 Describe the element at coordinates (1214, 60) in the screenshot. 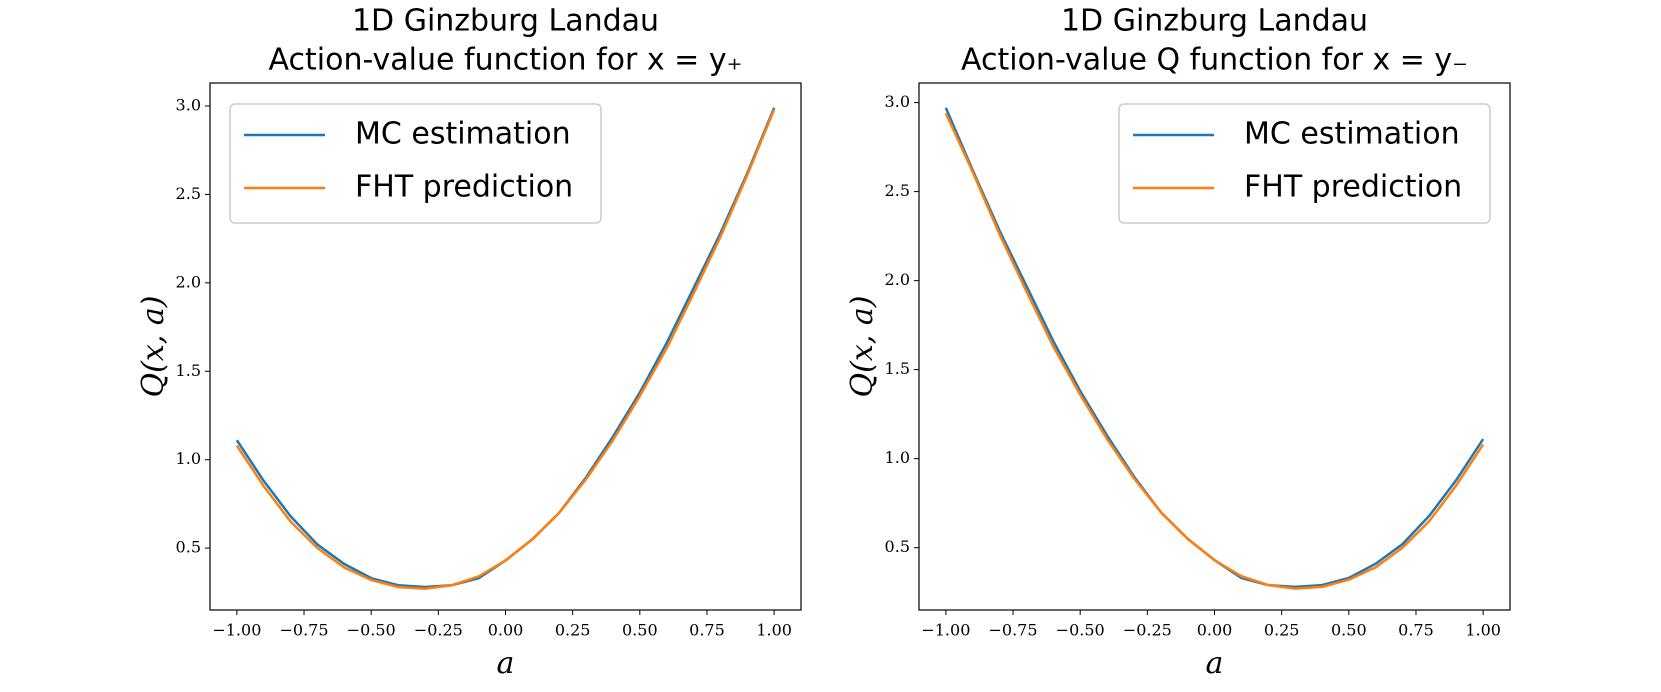

I see `chart-subtitle: Action-value Q function for x = y₋` at that location.